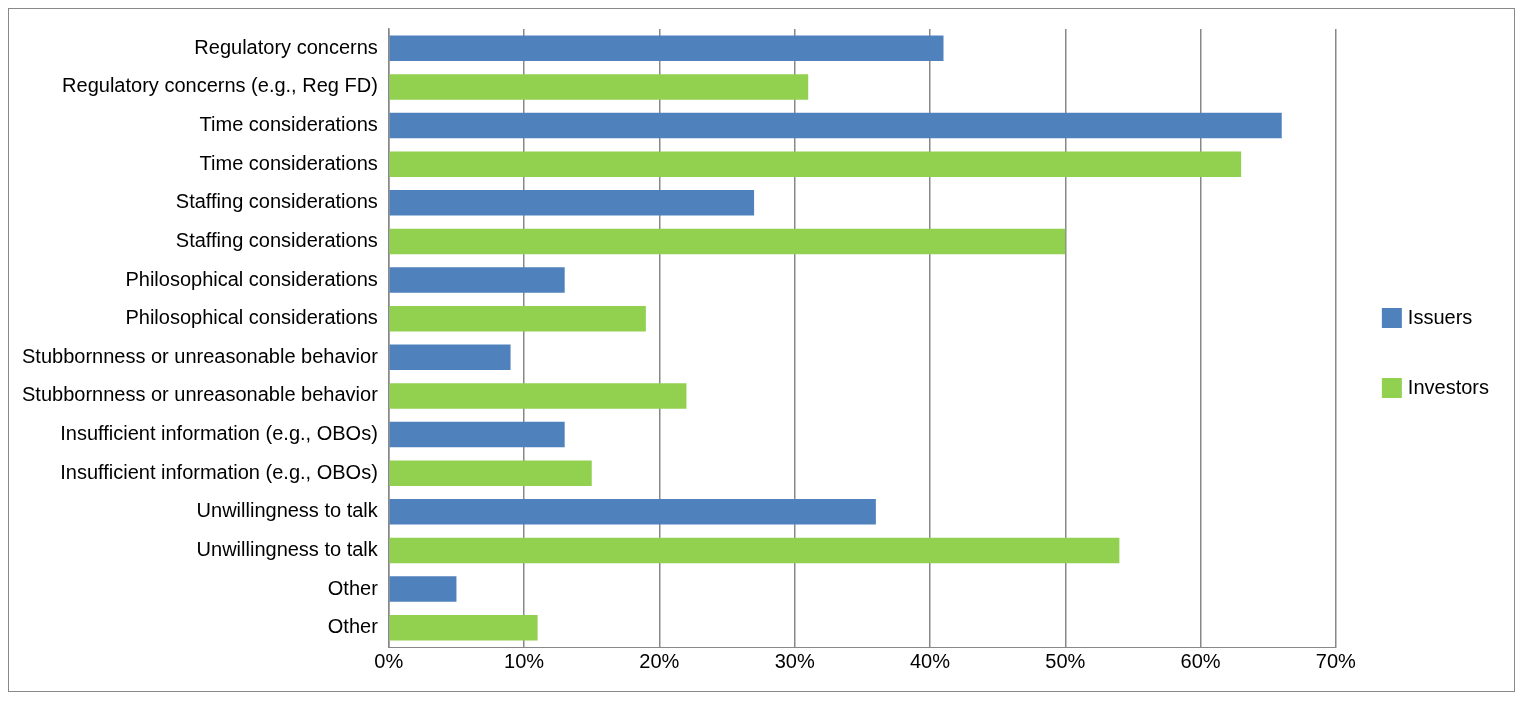 Image resolution: width=1525 pixels, height=702 pixels. I want to click on legend-label: Issuers, so click(1440, 316).